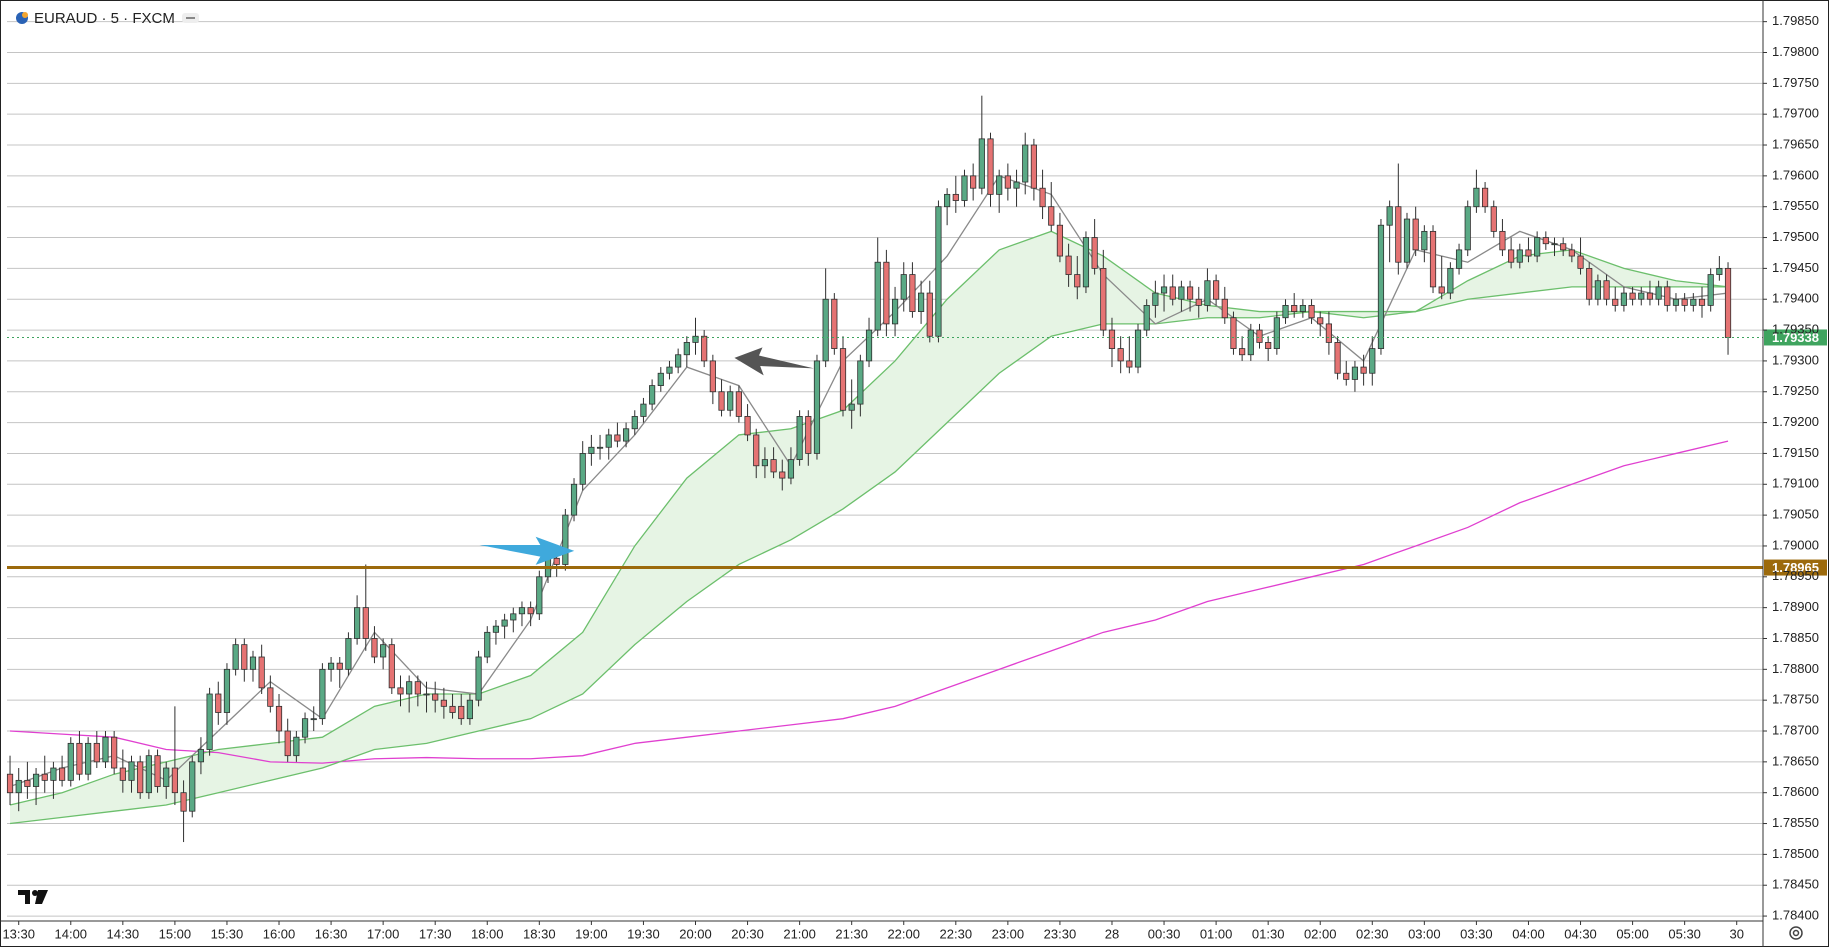 The width and height of the screenshot is (1829, 947). I want to click on grey-arrow, so click(774, 361).